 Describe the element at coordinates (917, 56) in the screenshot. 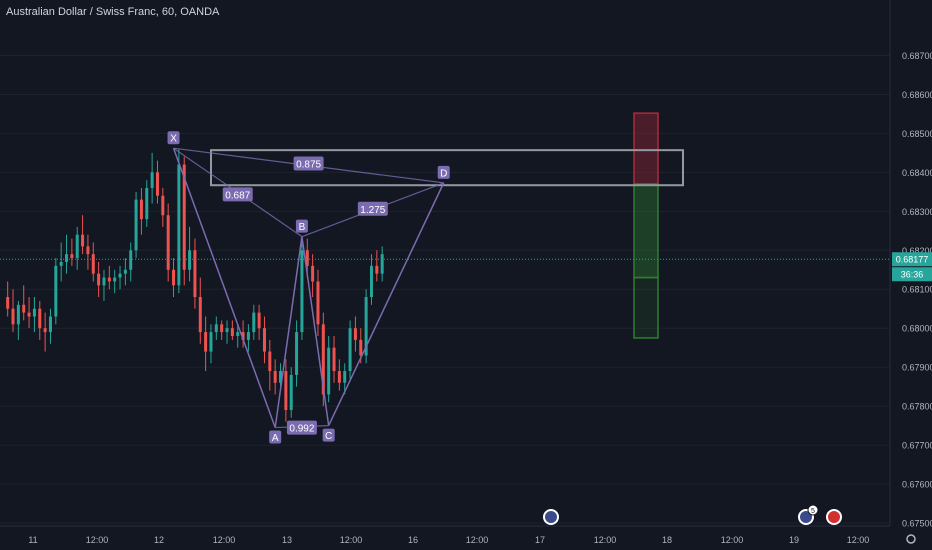

I see `price-tick-label: 0.68700` at that location.